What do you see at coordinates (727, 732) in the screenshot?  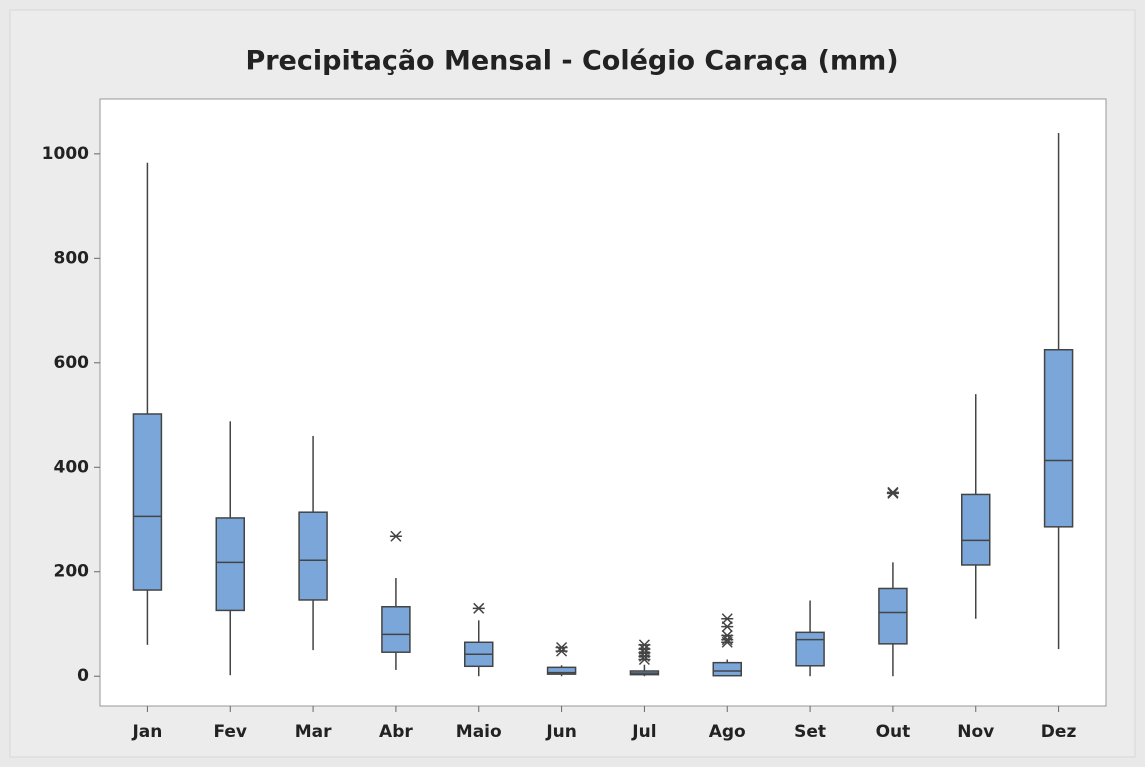 I see `x-tick-label: Ago` at bounding box center [727, 732].